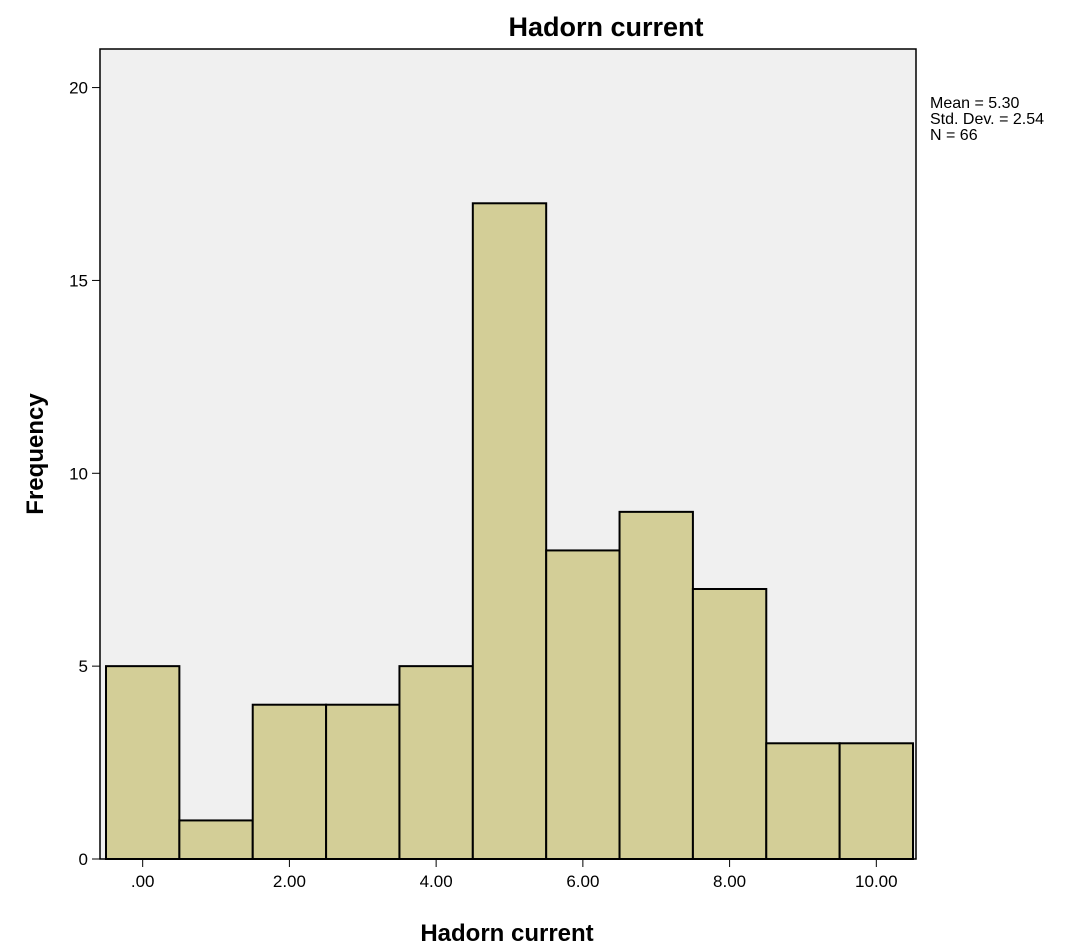  Describe the element at coordinates (876, 881) in the screenshot. I see `x-tick-label: 10.00` at that location.